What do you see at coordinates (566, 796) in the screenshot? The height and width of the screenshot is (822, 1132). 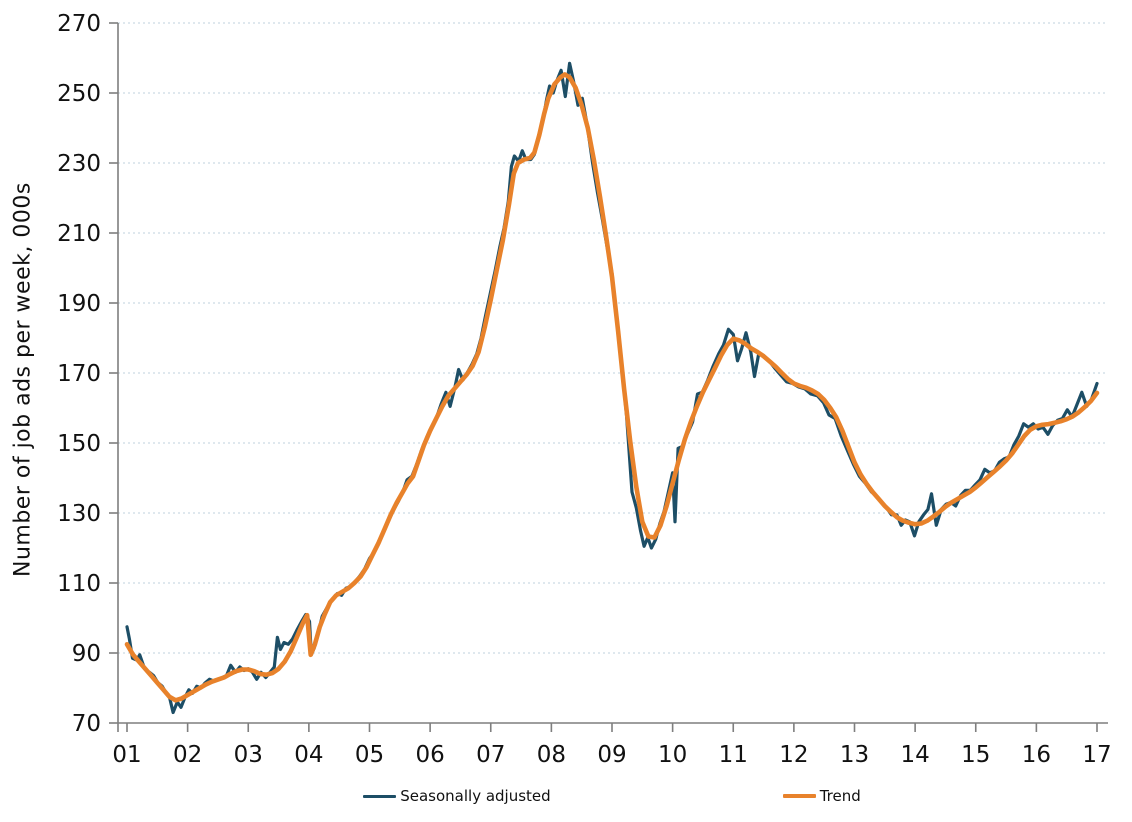 I see `legend: Seasonally adjusted Trend` at bounding box center [566, 796].